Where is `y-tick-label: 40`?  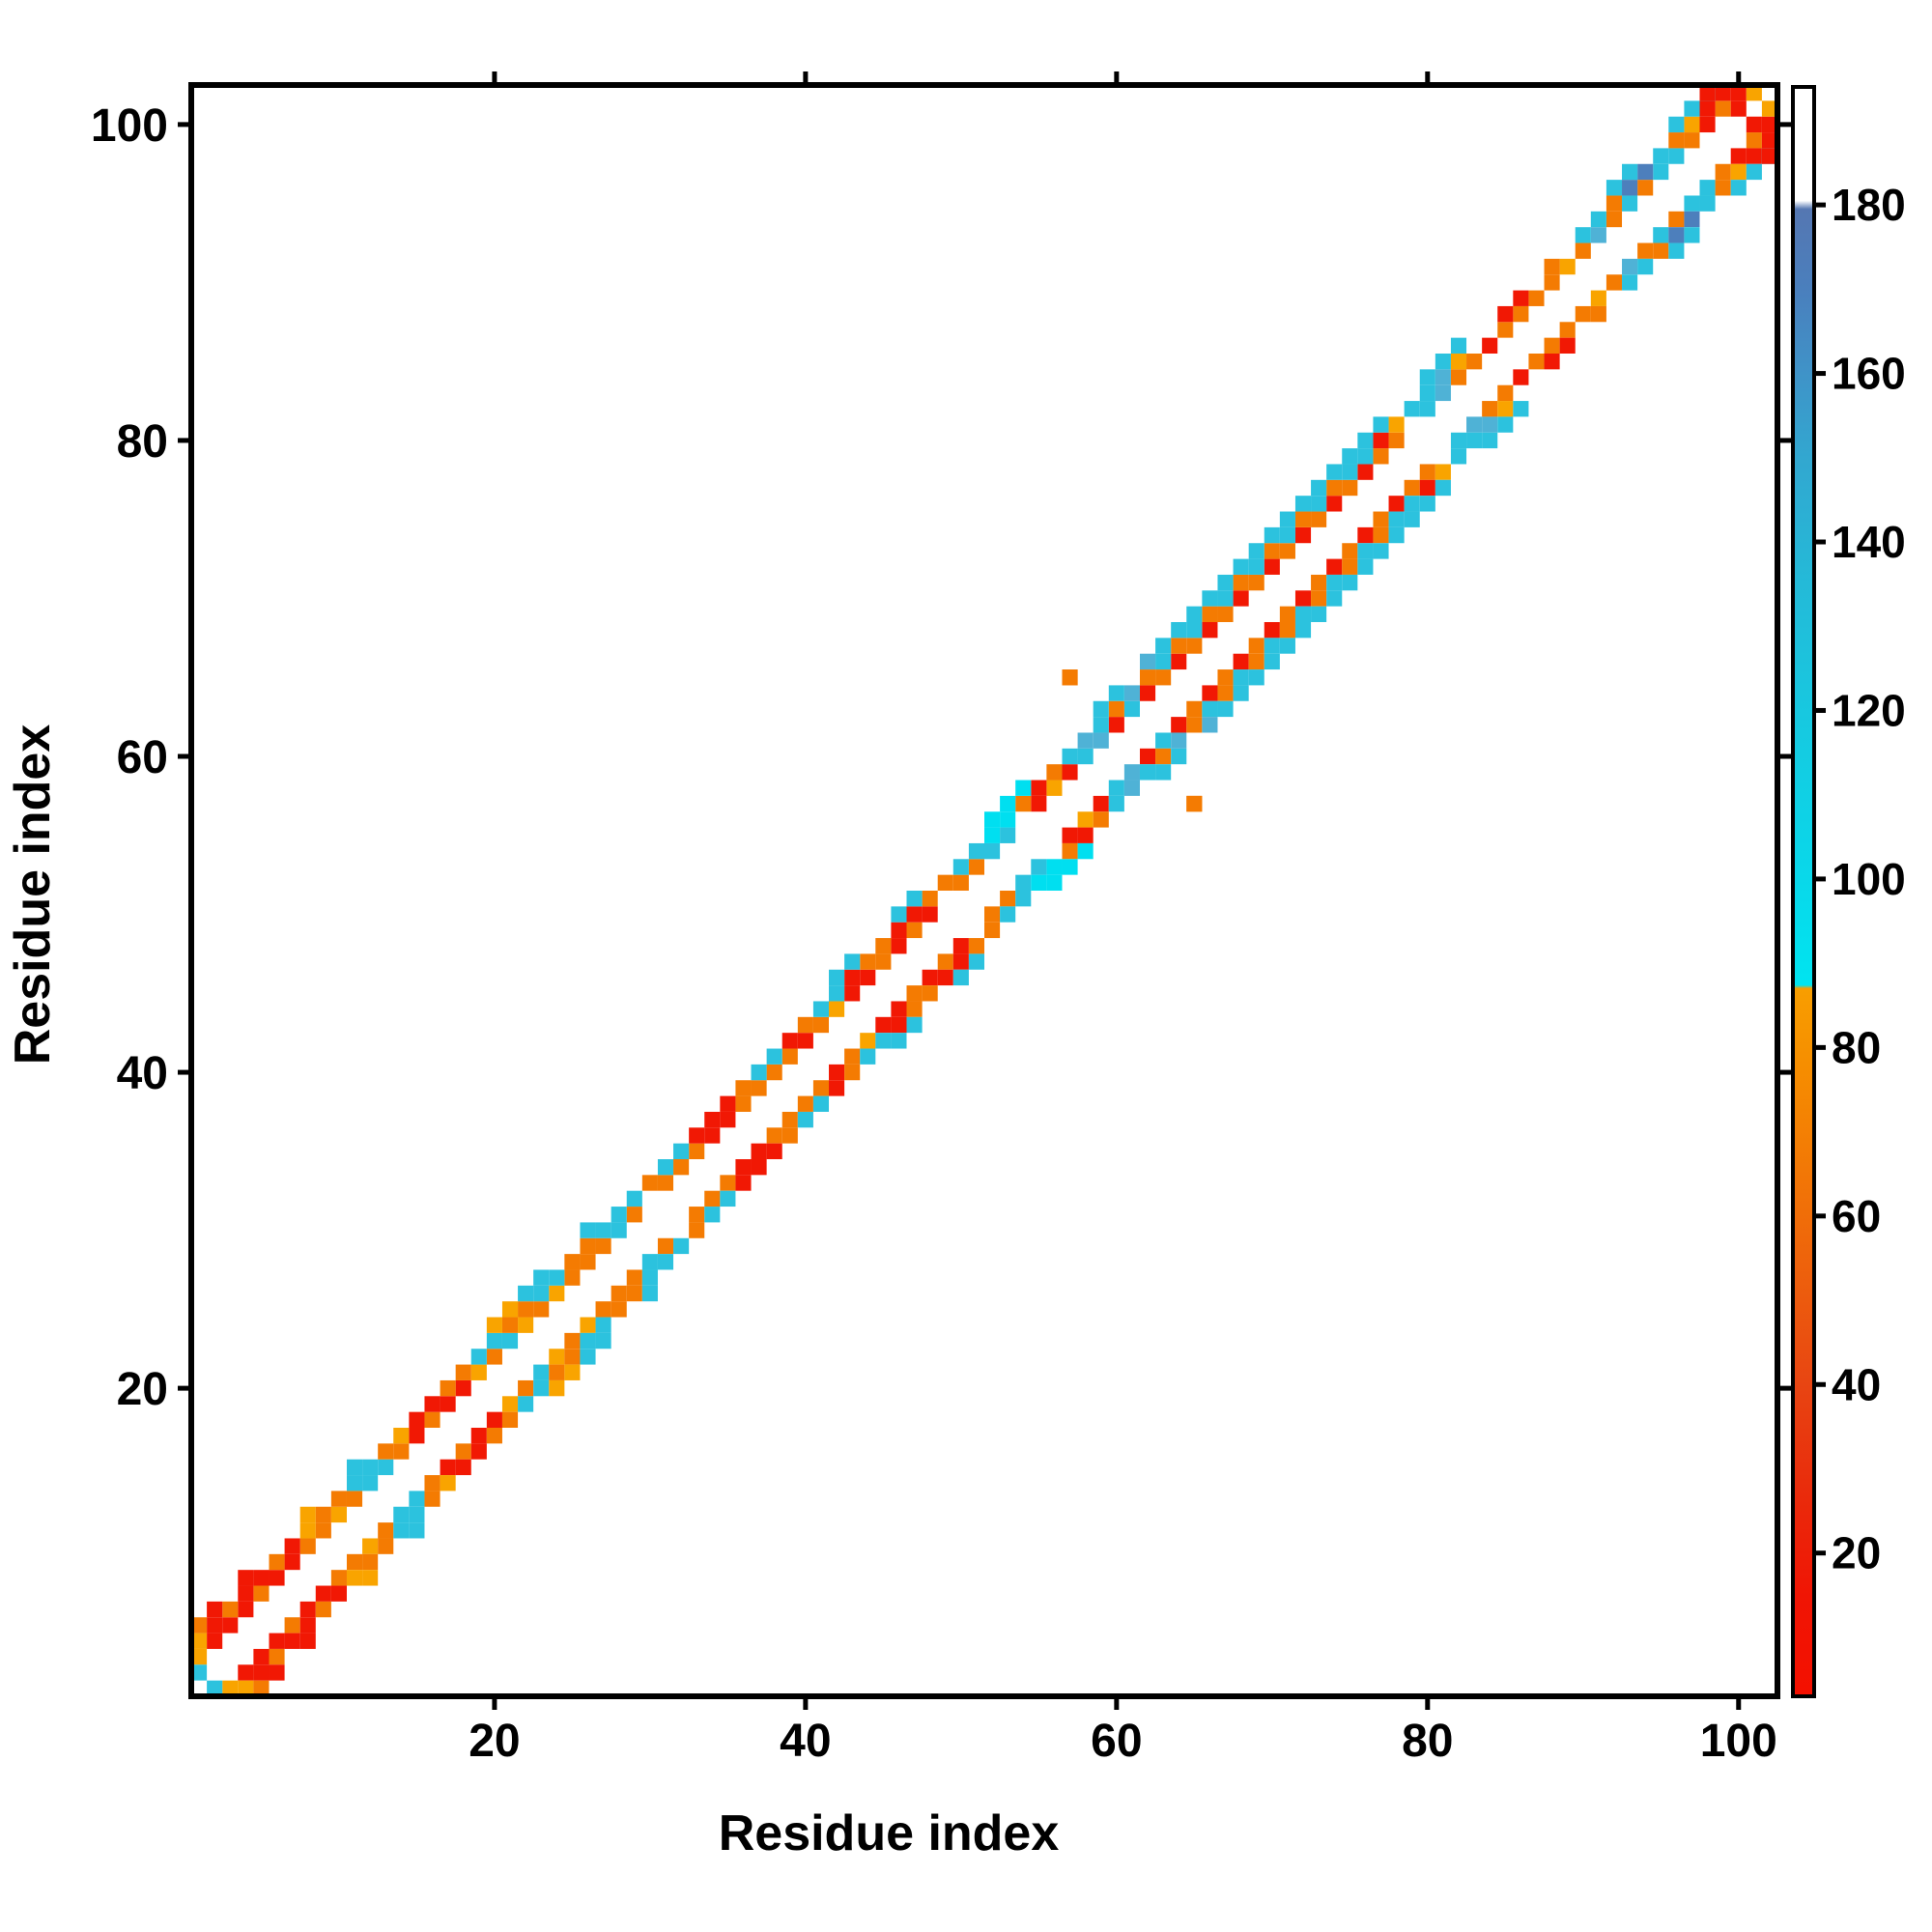 y-tick-label: 40 is located at coordinates (142, 1073).